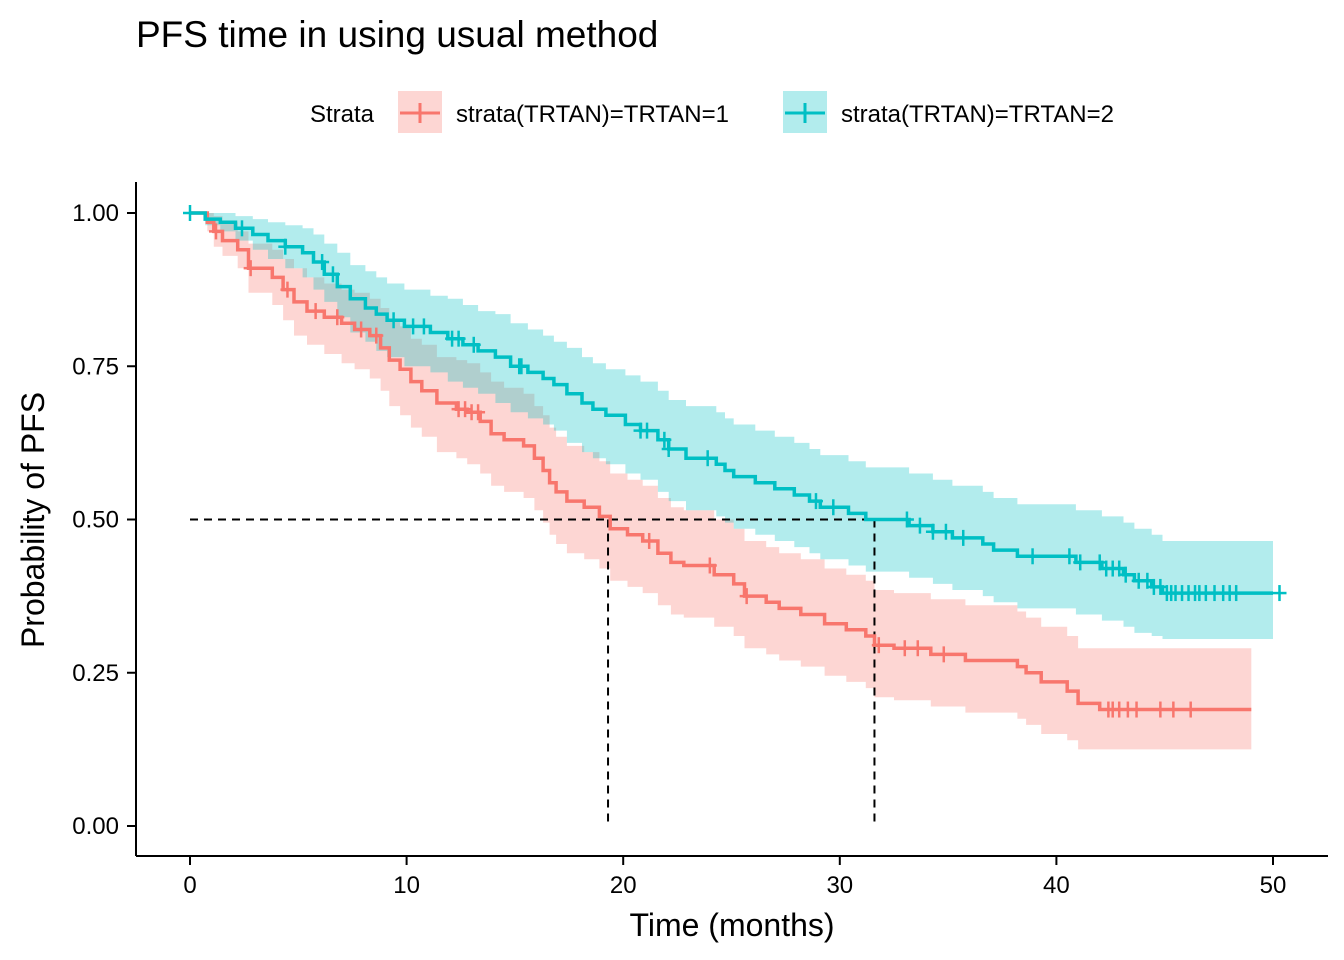 The width and height of the screenshot is (1344, 960). Describe the element at coordinates (397, 34) in the screenshot. I see `chart-title: PFS time in using usual method` at that location.